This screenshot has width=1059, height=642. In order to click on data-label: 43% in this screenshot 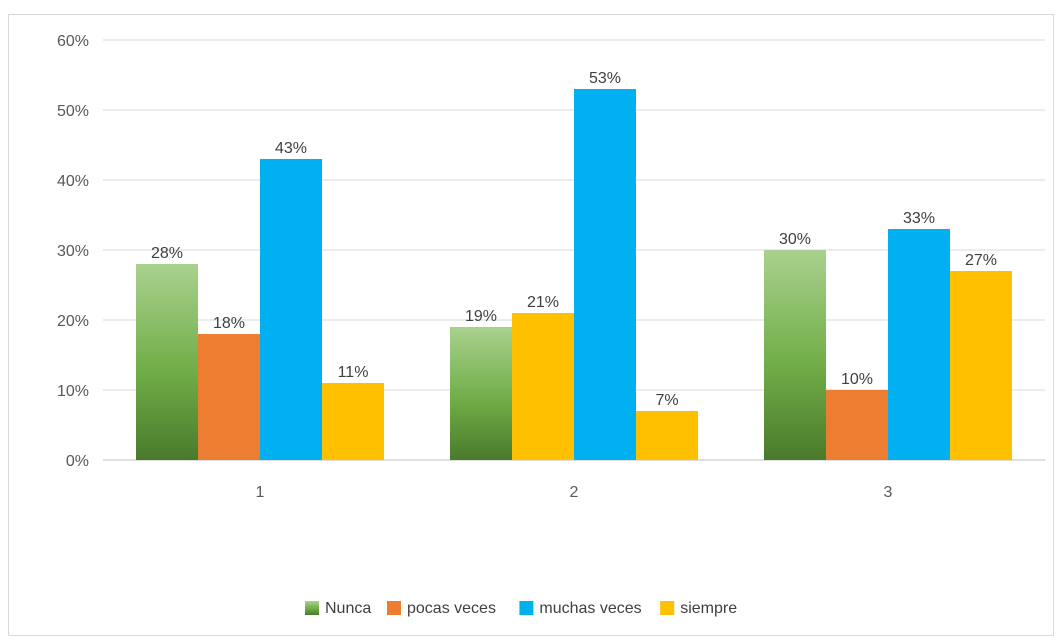, I will do `click(291, 148)`.